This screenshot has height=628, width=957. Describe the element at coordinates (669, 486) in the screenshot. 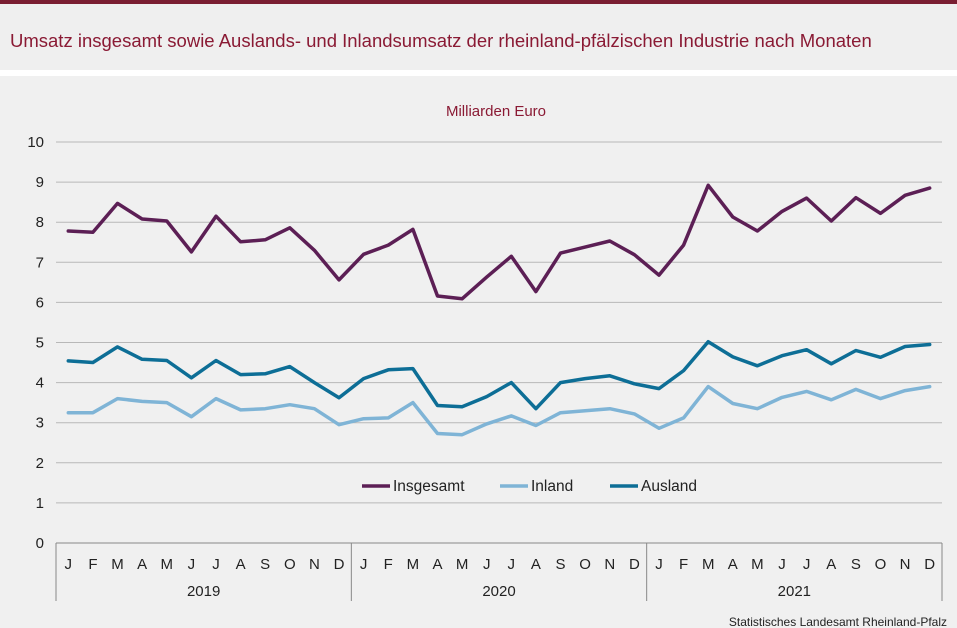

I see `legend-label-ausland: Ausland` at that location.